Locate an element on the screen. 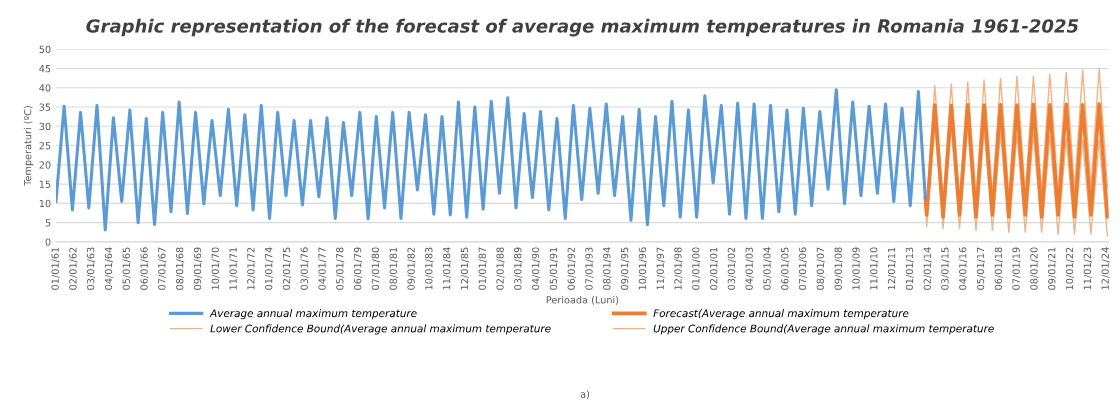 Image resolution: width=1120 pixels, height=410 pixels. x-tick-label: 08/01/81 is located at coordinates (393, 268).